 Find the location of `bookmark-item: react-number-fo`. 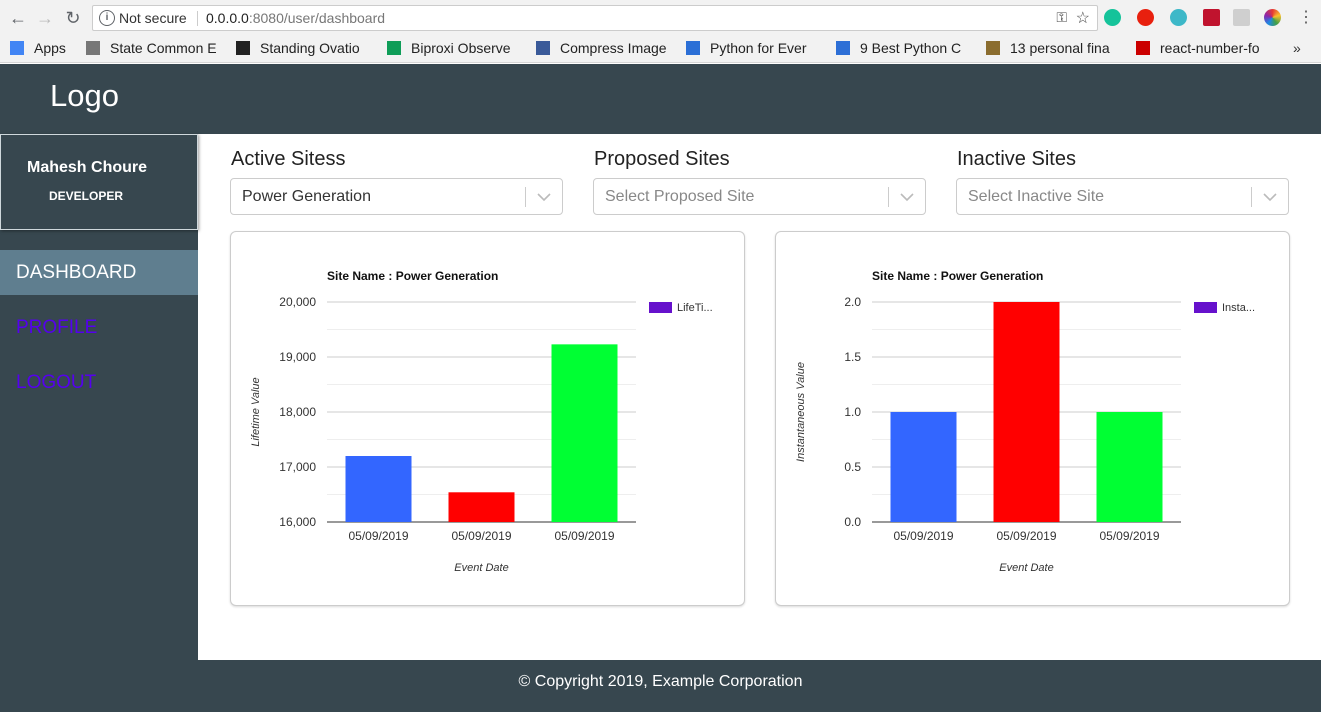

bookmark-item: react-number-fo is located at coordinates (1206, 49).